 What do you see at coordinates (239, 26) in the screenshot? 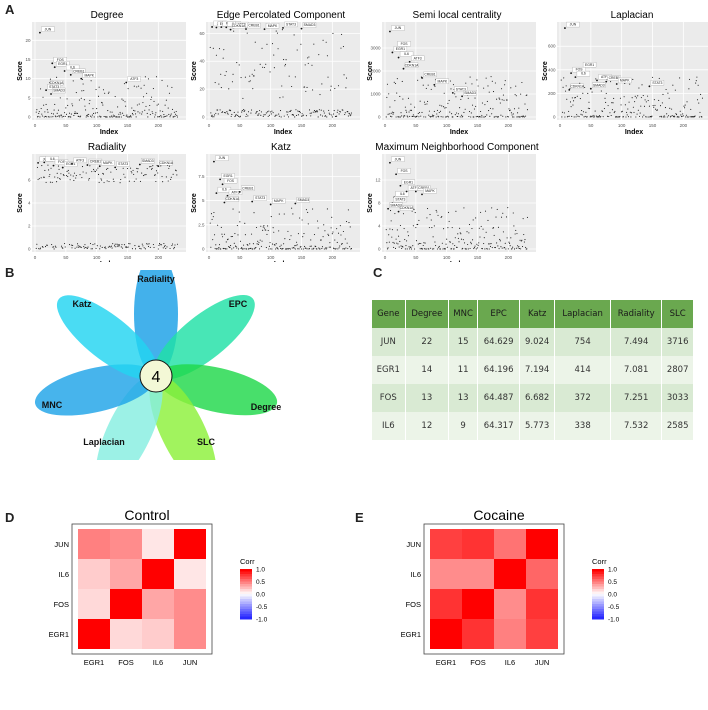
I see `gene-label: CDKN1A` at bounding box center [239, 26].